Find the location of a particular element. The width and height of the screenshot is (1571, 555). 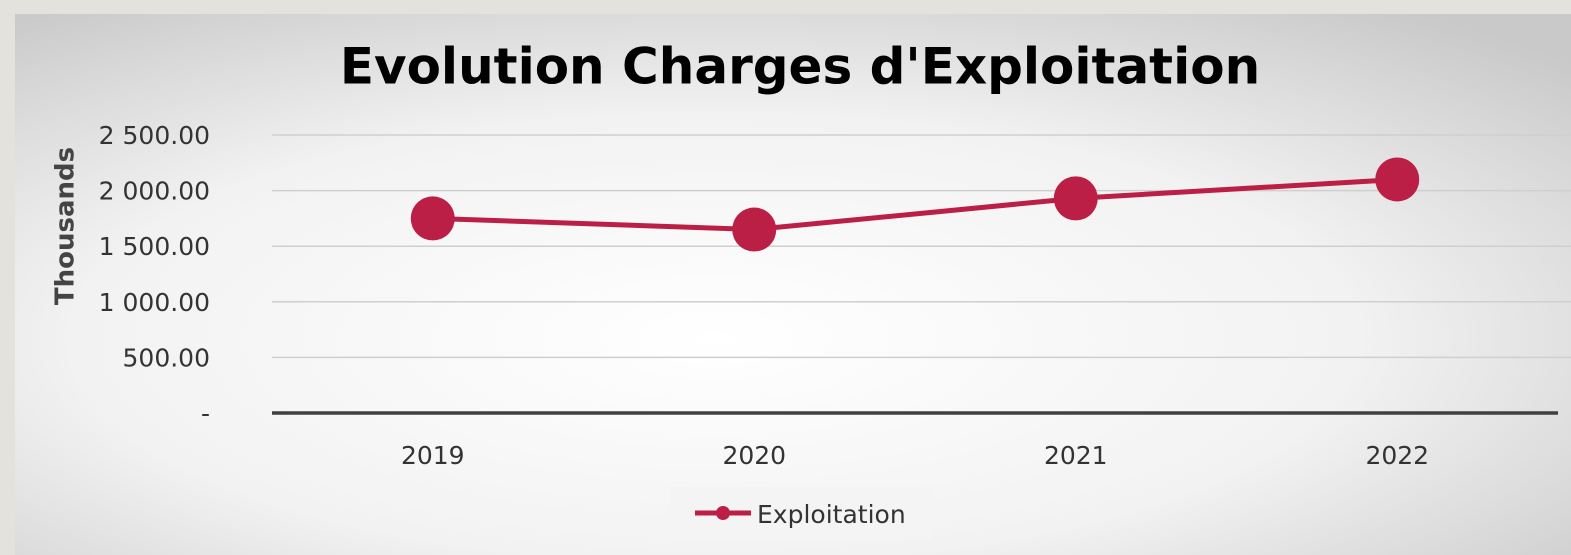

line is located at coordinates (915, 204).